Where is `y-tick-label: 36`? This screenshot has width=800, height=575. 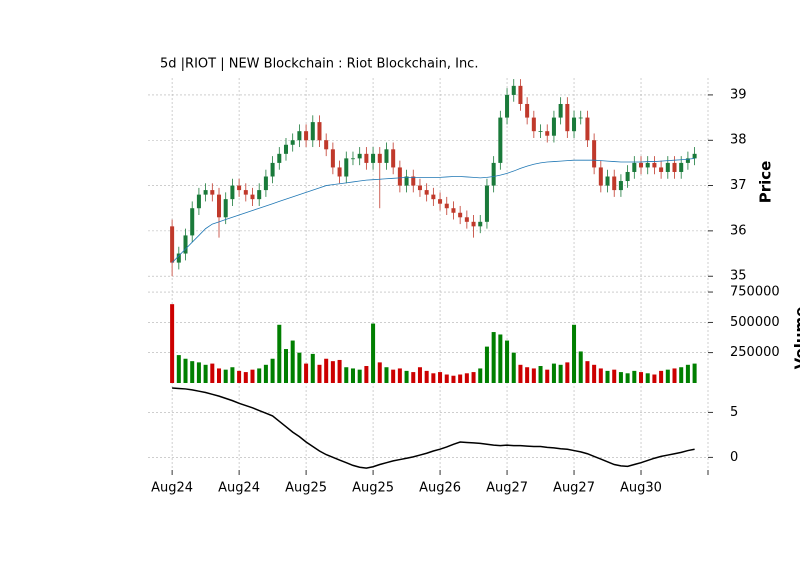 y-tick-label: 36 is located at coordinates (738, 230).